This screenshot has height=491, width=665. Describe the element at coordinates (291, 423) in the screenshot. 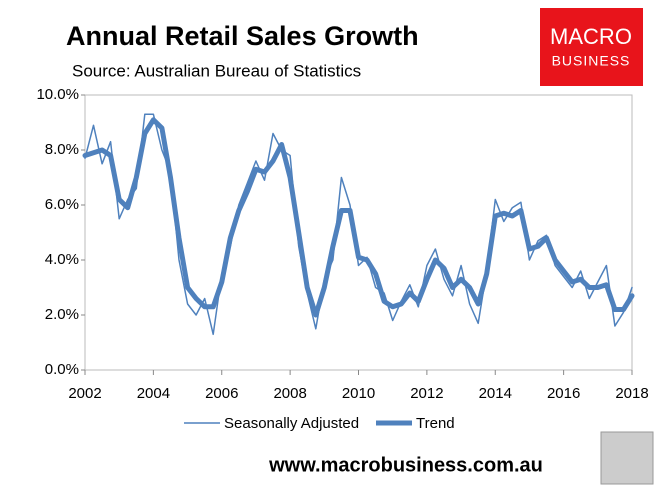

I see `legend-label: Seasonally Adjusted` at that location.